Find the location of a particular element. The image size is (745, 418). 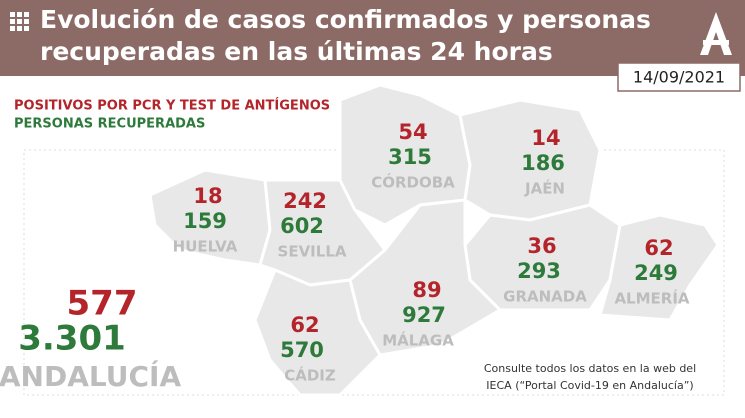

province-name: GRANADA is located at coordinates (545, 297).